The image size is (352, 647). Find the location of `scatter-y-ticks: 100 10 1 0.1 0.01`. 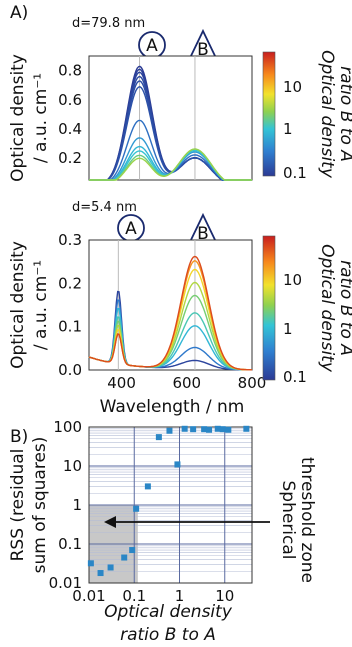

scatter-y-ticks: 100 10 1 0.1 0.01 is located at coordinates (65, 505).